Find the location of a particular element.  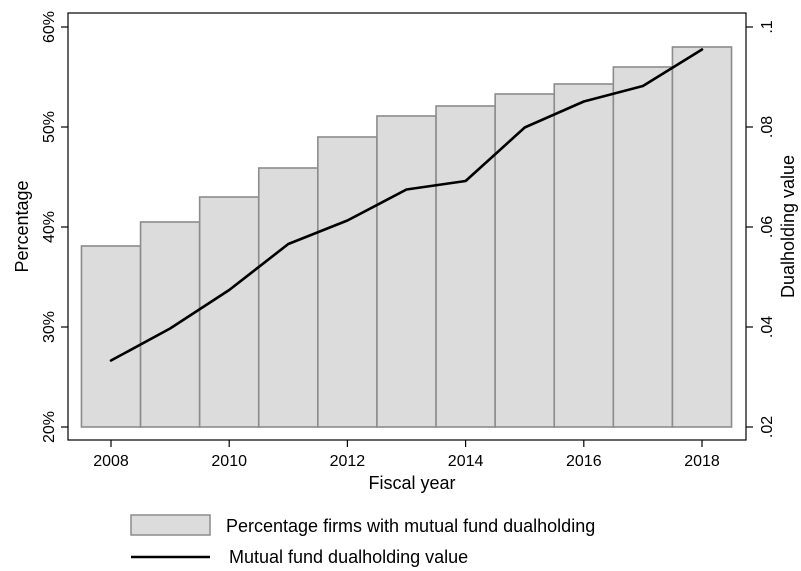

y-right-tick-label-0.08: .08 is located at coordinates (767, 127).